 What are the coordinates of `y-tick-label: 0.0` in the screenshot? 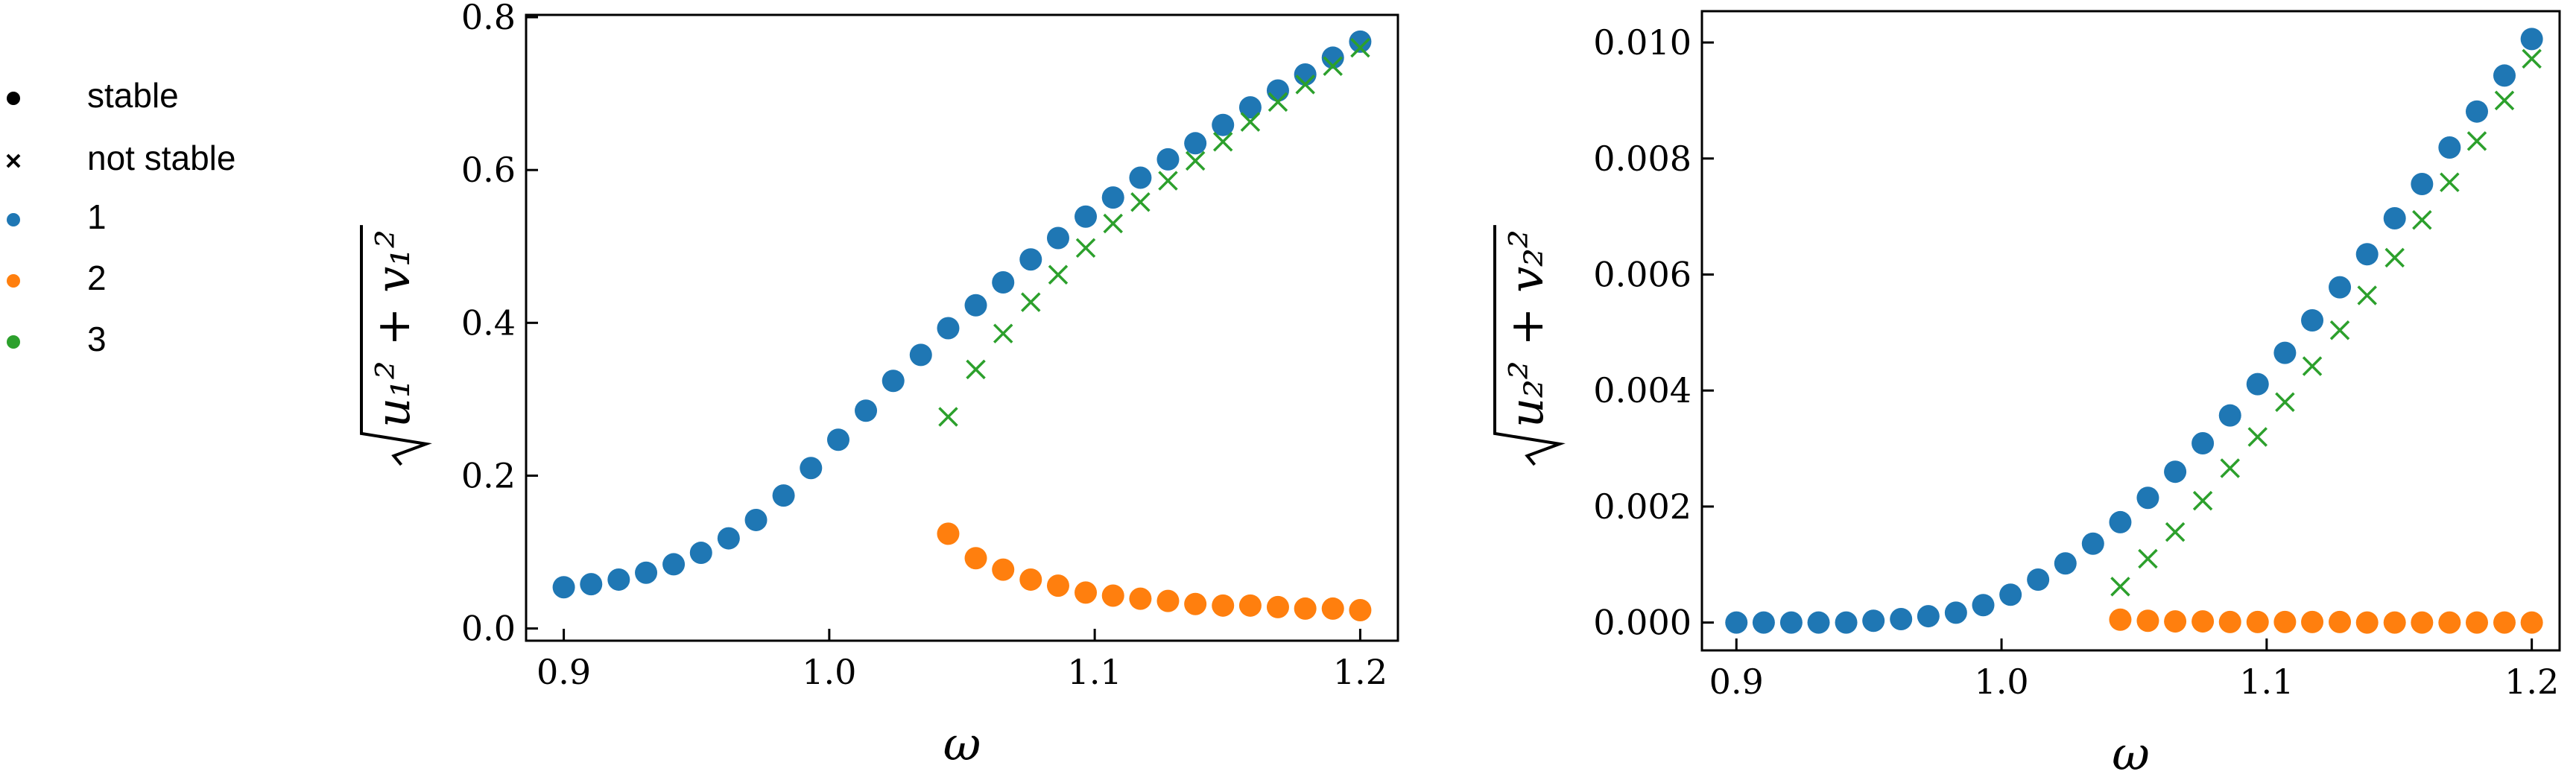 It's located at (488, 629).